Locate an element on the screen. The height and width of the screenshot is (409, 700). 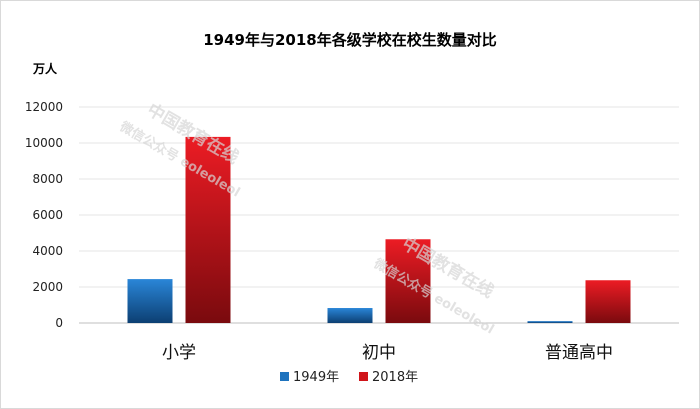
y-axis-ticks: 0 2000 4000 6000 8000 10000 12000 is located at coordinates (44, 215).